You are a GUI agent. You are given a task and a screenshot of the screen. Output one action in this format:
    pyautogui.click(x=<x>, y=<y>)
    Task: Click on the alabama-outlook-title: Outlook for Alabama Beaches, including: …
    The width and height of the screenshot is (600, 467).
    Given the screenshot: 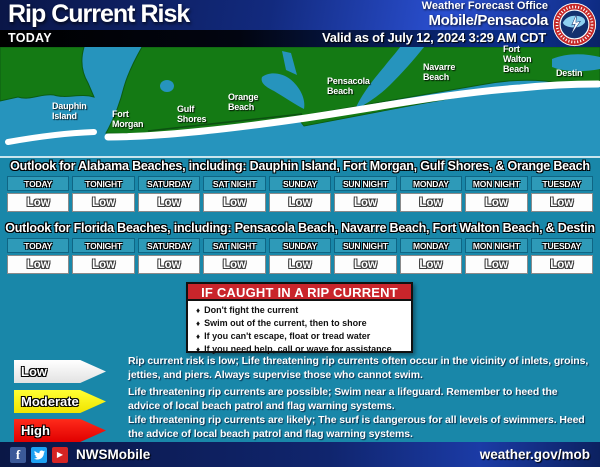 What is the action you would take?
    pyautogui.click(x=300, y=166)
    